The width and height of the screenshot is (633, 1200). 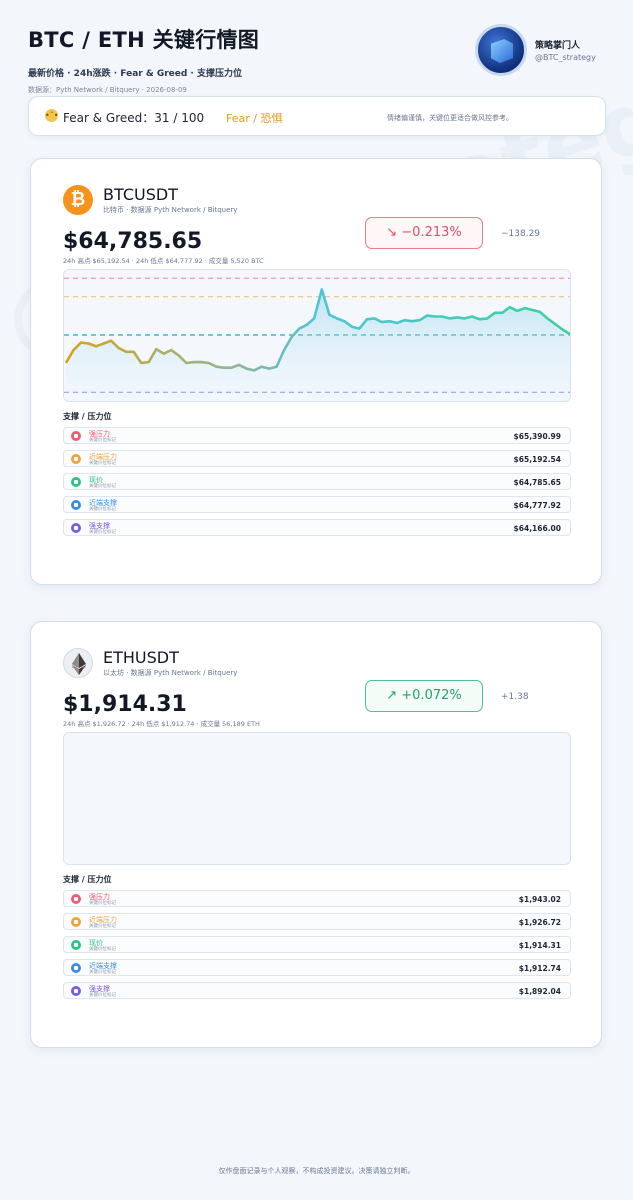 I want to click on fear-greed-note: 情绪偏谨慎，关键位更适合做风控参考。, so click(x=450, y=118).